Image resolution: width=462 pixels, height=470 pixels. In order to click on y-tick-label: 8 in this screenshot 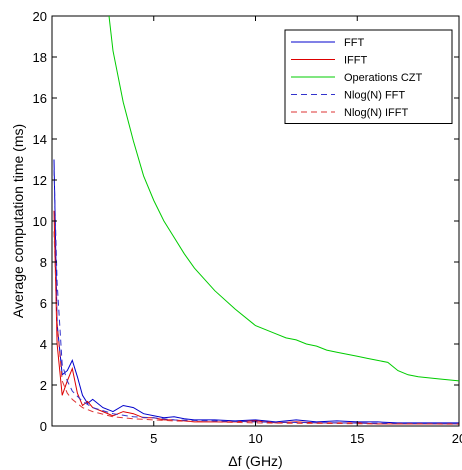, I will do `click(43, 262)`.